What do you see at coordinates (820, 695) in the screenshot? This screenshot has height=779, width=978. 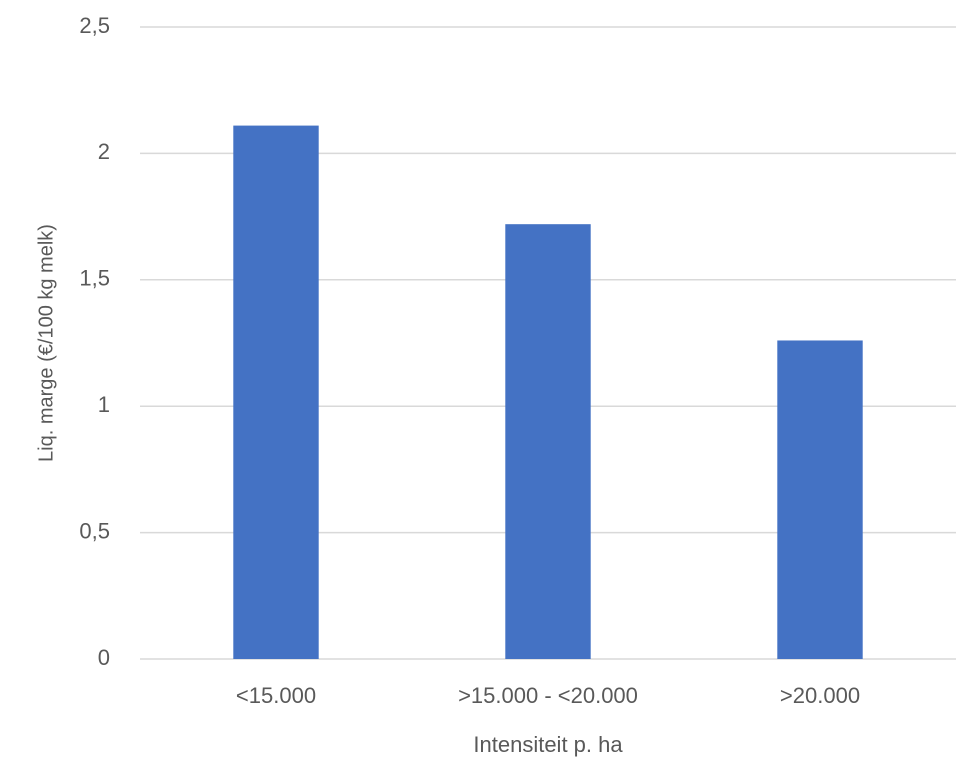 I see `x-tick-label: >20.000` at bounding box center [820, 695].